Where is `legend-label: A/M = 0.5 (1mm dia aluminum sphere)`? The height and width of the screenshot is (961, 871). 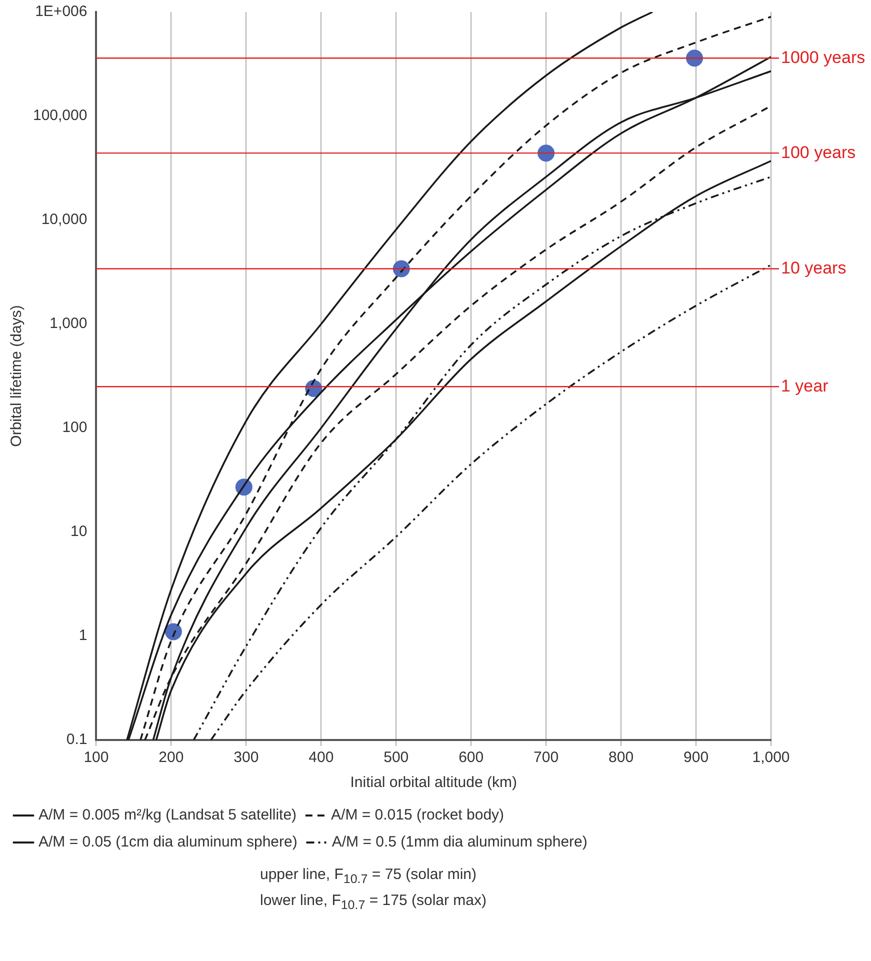 legend-label: A/M = 0.5 (1mm dia aluminum sphere) is located at coordinates (460, 842).